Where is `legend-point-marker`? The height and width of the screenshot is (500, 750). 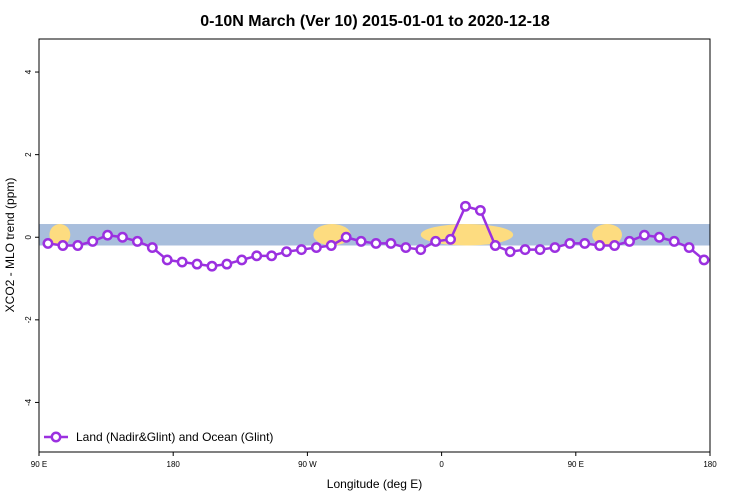
legend-point-marker is located at coordinates (56, 437).